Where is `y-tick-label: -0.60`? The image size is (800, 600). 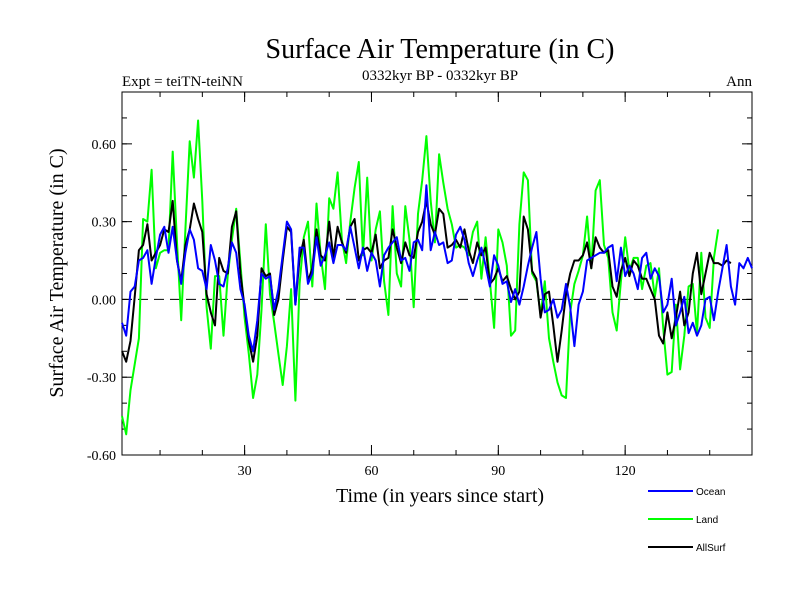 y-tick-label: -0.60 is located at coordinates (101, 456).